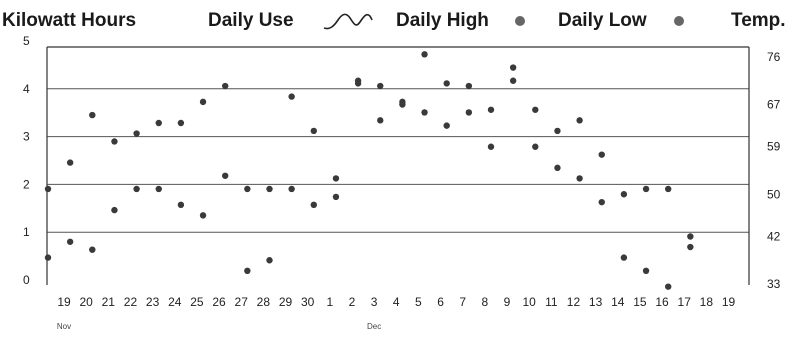 This screenshot has height=339, width=801. Describe the element at coordinates (86, 302) in the screenshot. I see `date-tick-label: 20` at that location.